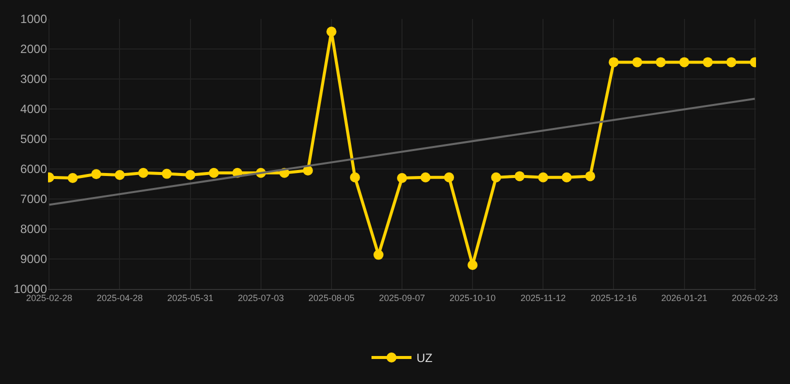  I want to click on x-tick-label: 2026-01-21, so click(684, 297).